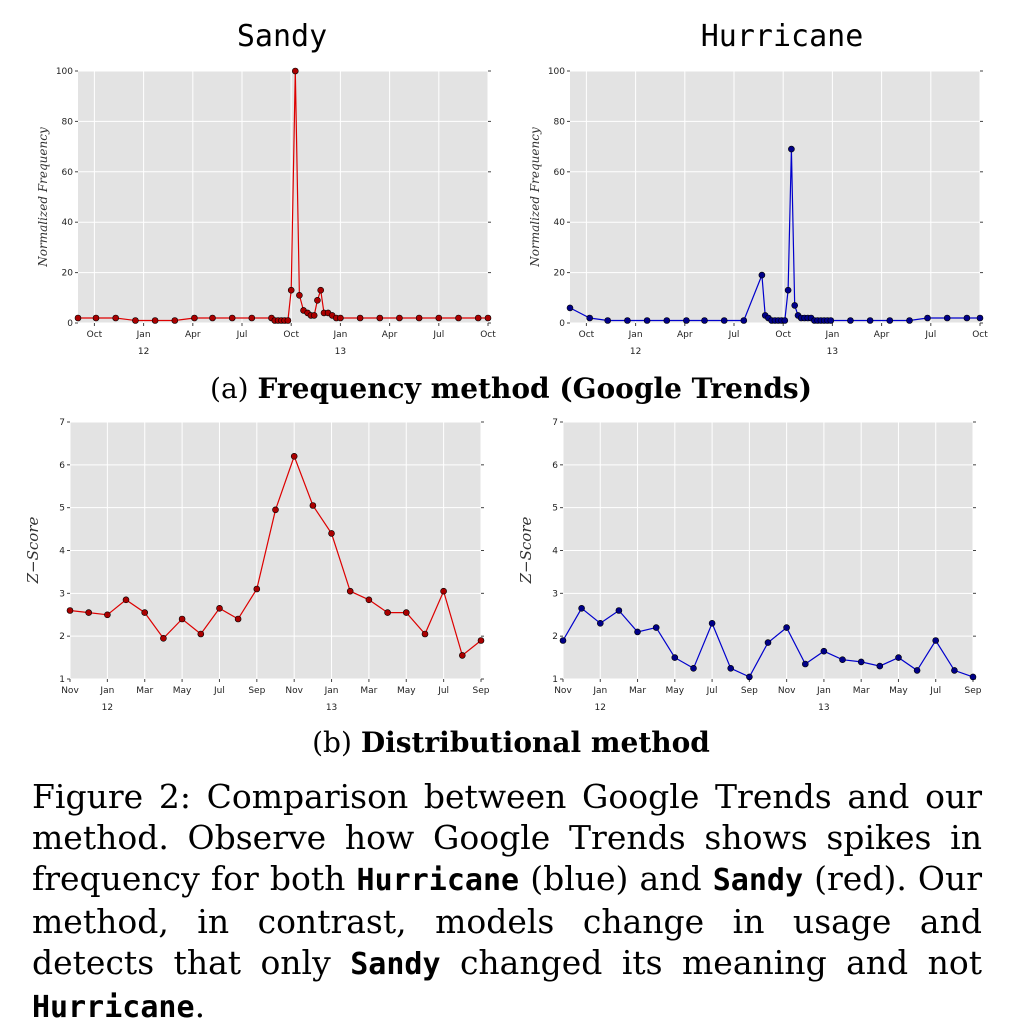 This screenshot has width=1022, height=1028. What do you see at coordinates (395, 964) in the screenshot?
I see `caption-word-sandy-2: Sandy` at bounding box center [395, 964].